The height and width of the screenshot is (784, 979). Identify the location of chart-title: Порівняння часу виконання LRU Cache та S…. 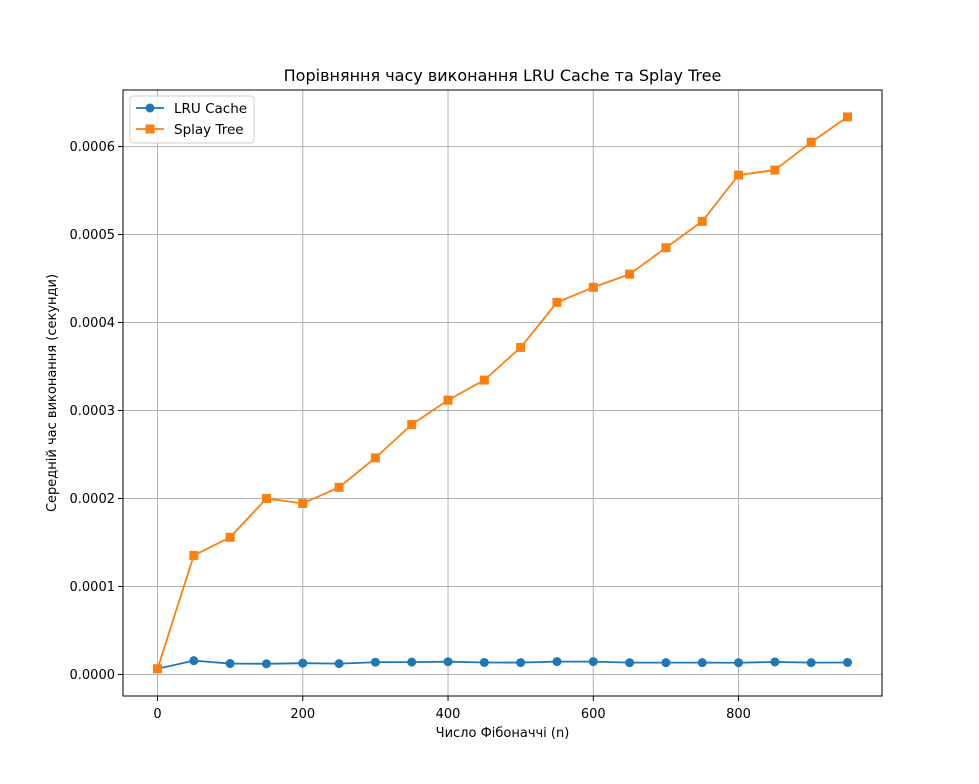
(503, 75).